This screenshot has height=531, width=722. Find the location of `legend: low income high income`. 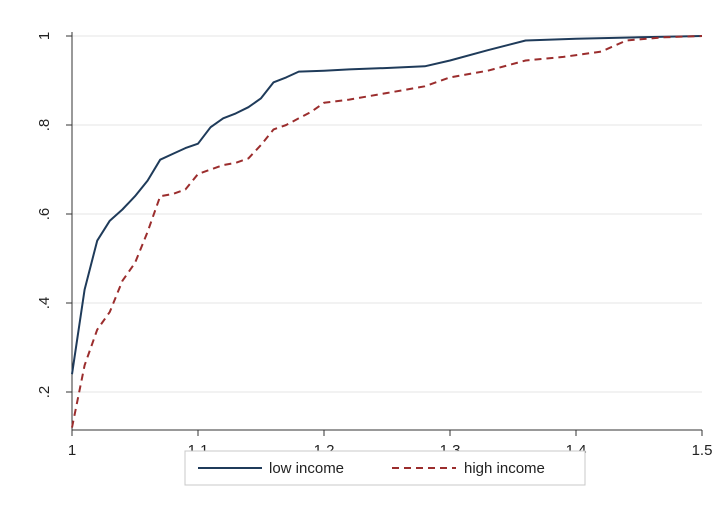

legend: low income high income is located at coordinates (385, 468).